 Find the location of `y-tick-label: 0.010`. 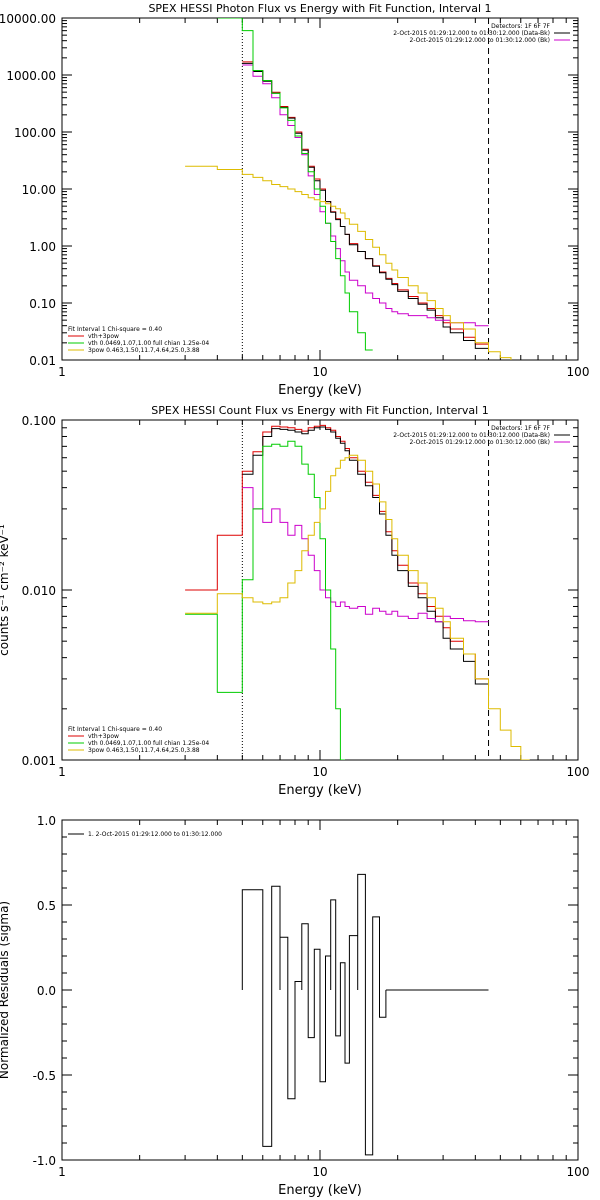

y-tick-label: 0.010 is located at coordinates (39, 591).